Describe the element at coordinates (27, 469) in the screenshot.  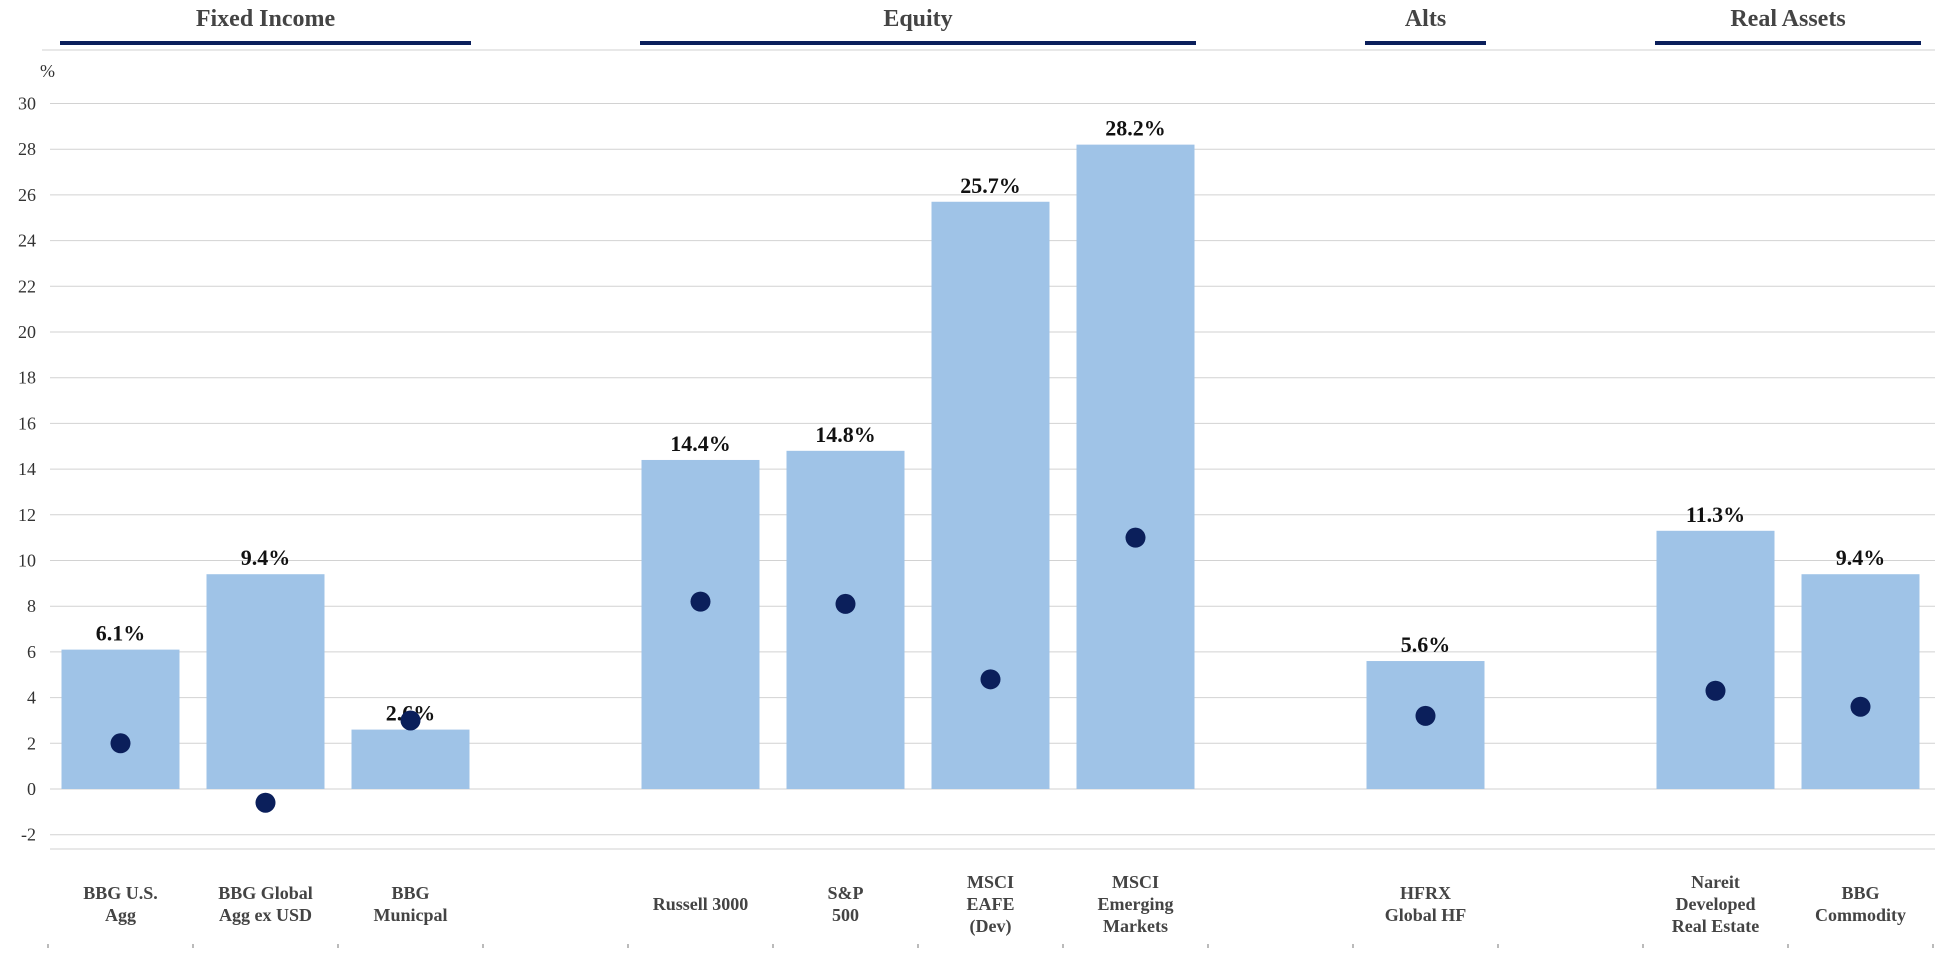
I see `y-tick-label: 14` at that location.